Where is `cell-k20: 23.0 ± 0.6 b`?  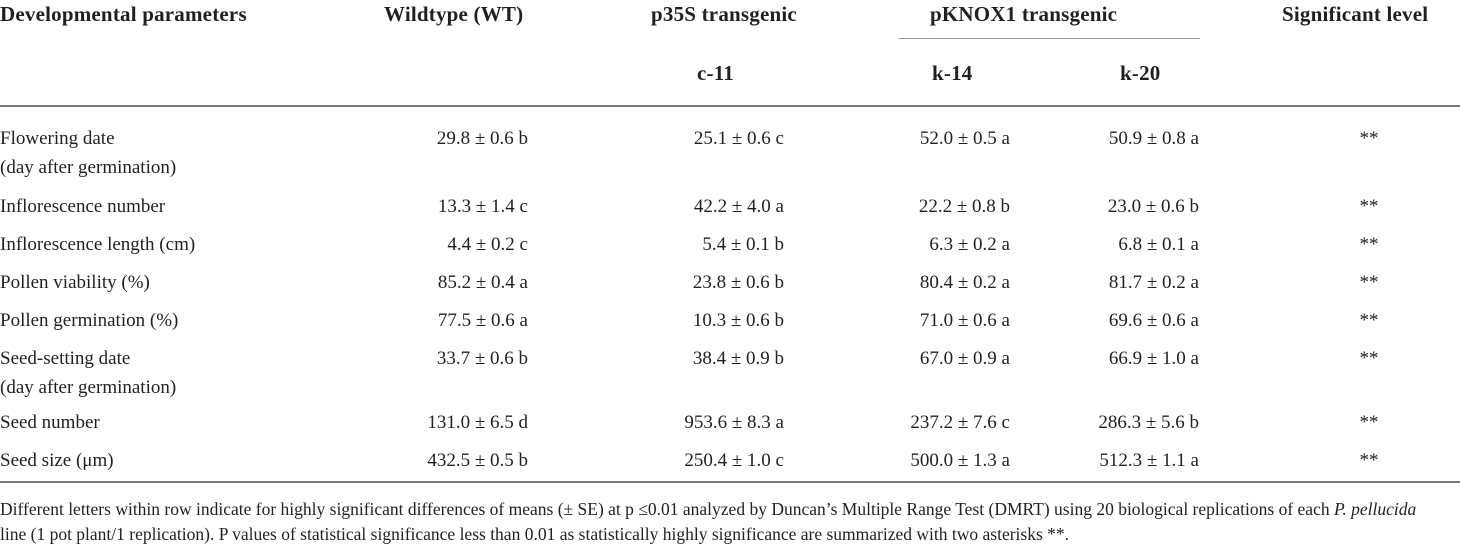 cell-k20: 23.0 ± 0.6 b is located at coordinates (1153, 206).